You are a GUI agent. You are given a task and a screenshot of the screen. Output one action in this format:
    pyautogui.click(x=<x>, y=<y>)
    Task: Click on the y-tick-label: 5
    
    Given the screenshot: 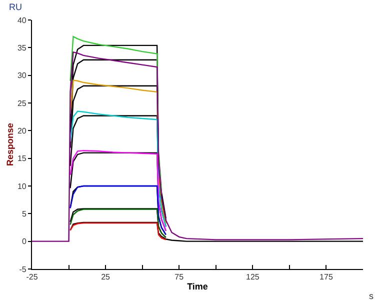 What is the action you would take?
    pyautogui.click(x=24, y=213)
    